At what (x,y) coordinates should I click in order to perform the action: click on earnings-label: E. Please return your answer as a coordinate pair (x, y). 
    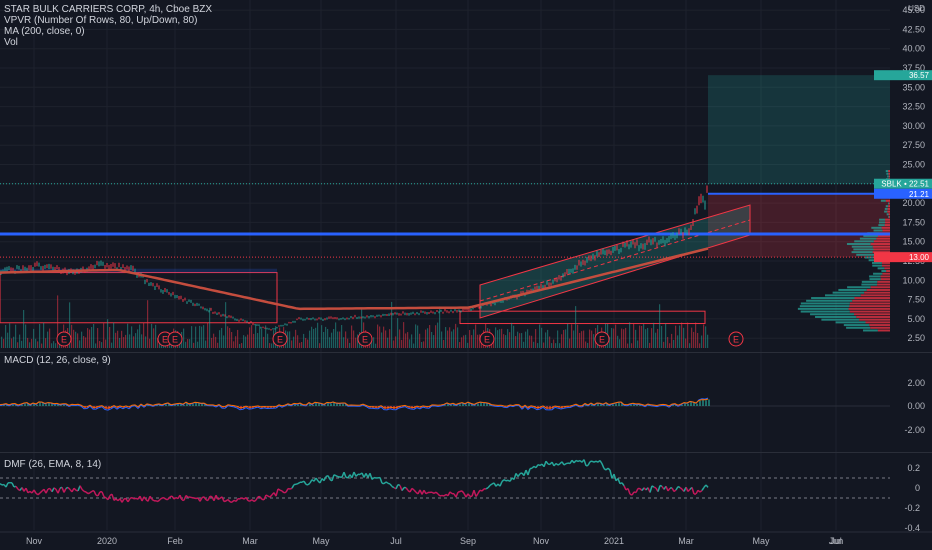
    Looking at the image, I should click on (487, 340).